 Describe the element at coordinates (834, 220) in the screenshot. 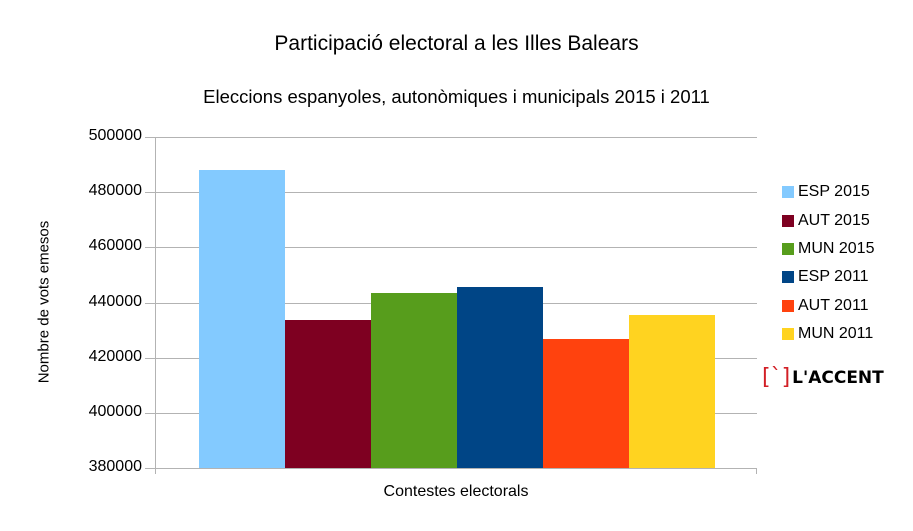

I see `legend-label: AUT 2015` at that location.